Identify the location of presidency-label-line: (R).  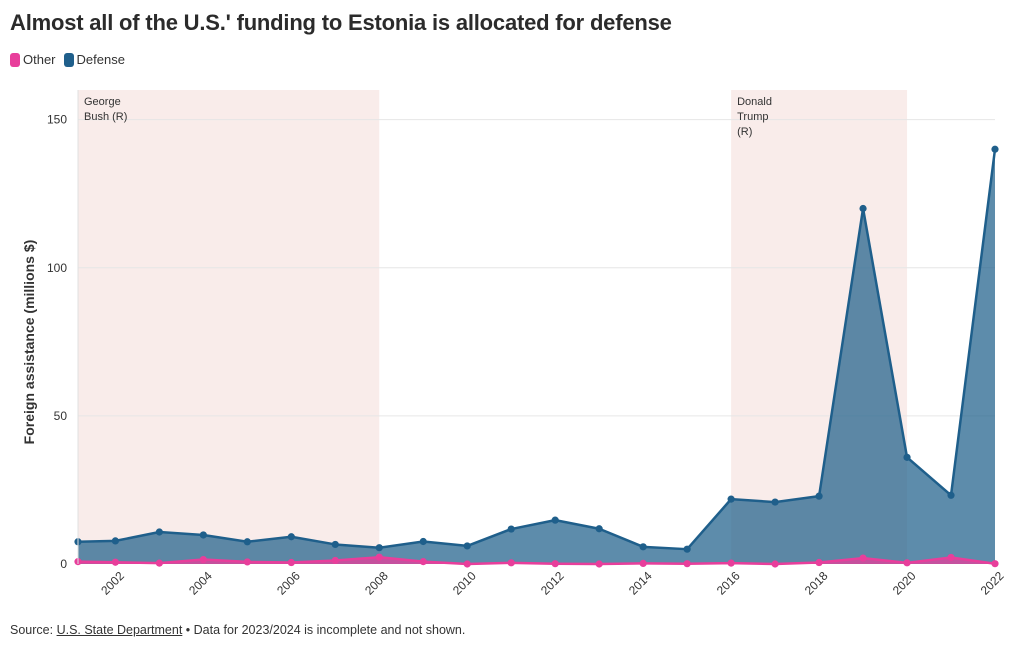
(744, 132).